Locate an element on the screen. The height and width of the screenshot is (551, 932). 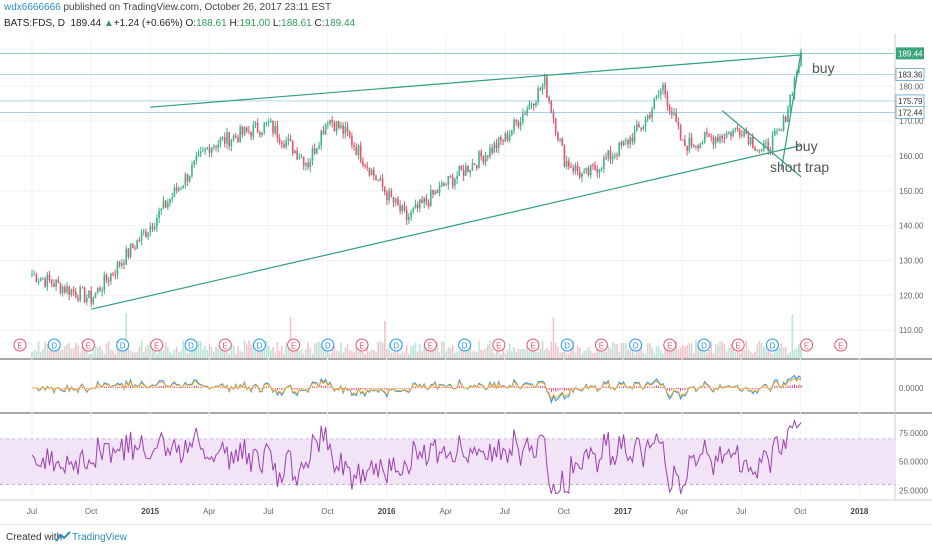
rsi-line is located at coordinates (416, 456).